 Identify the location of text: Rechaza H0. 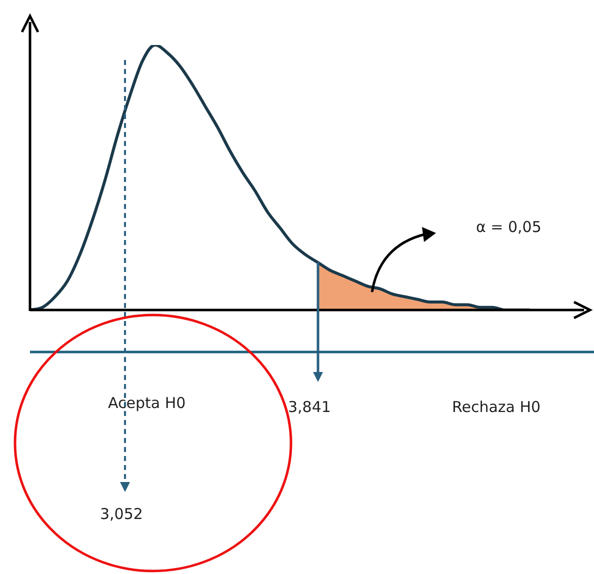
(496, 407).